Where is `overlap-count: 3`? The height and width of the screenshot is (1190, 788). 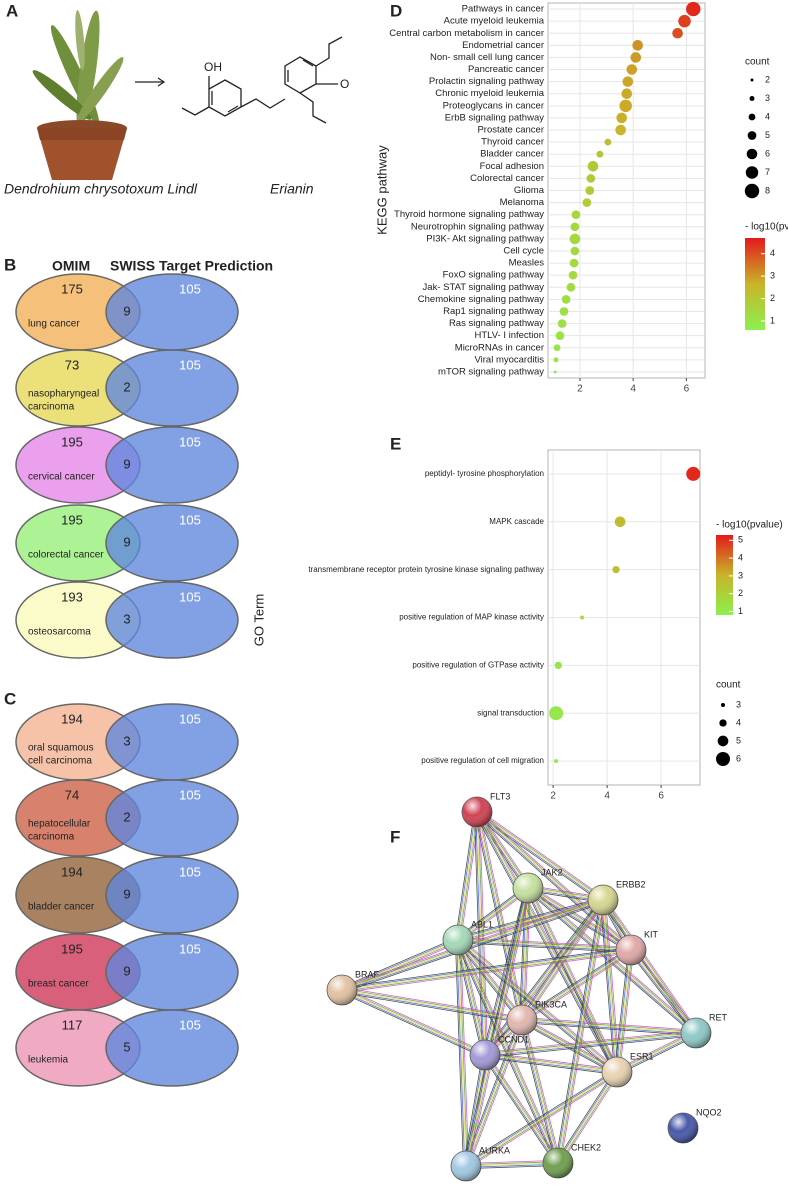
overlap-count: 3 is located at coordinates (126, 740).